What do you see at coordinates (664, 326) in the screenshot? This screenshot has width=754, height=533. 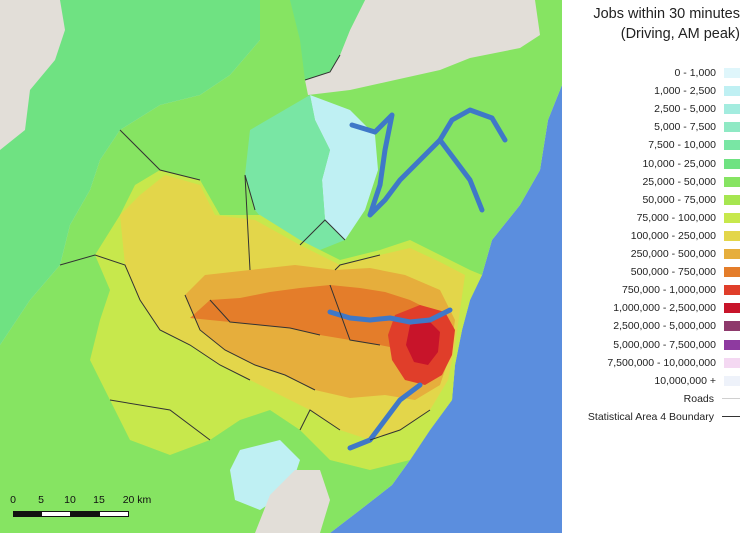 I see `legend-item-label: 2,500,000 - 5,000,000` at bounding box center [664, 326].